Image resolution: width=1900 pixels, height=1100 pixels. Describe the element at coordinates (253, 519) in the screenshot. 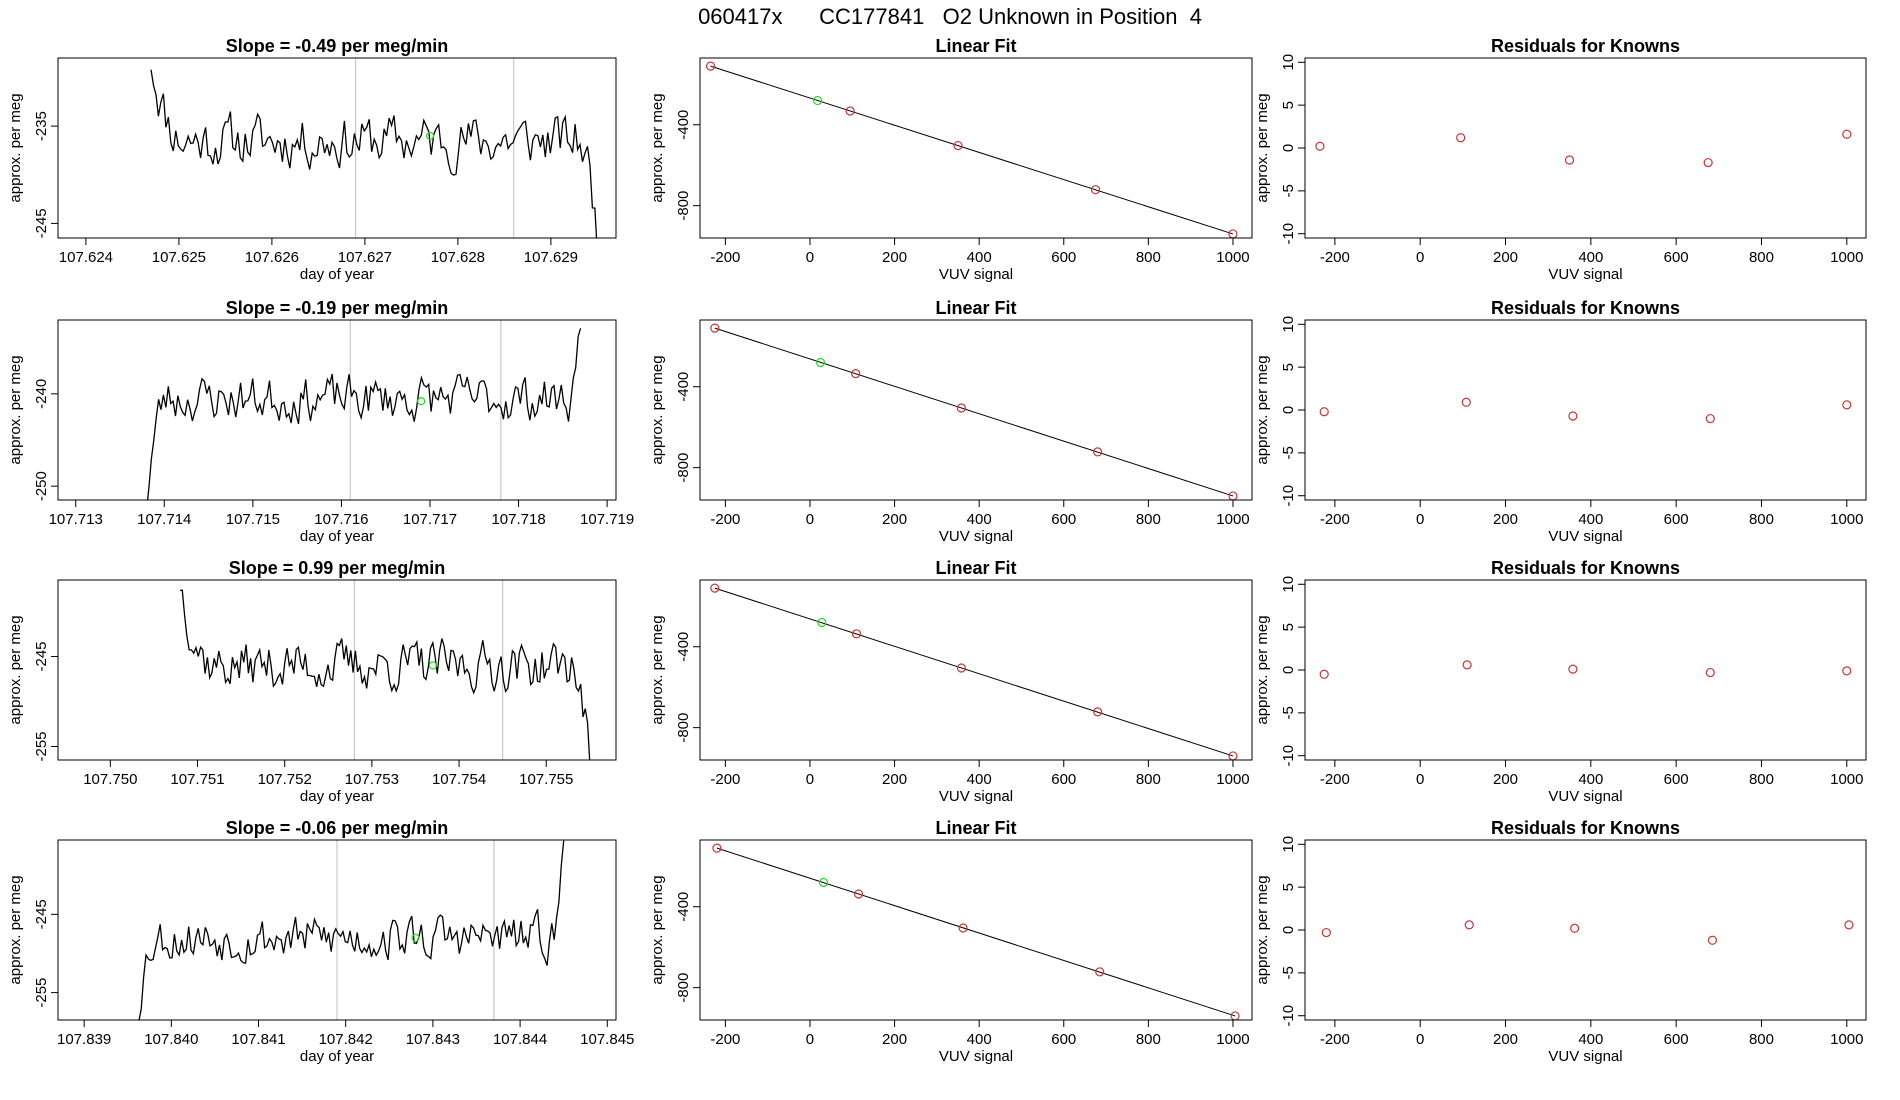

I see `x-tick-label: 107.715` at that location.